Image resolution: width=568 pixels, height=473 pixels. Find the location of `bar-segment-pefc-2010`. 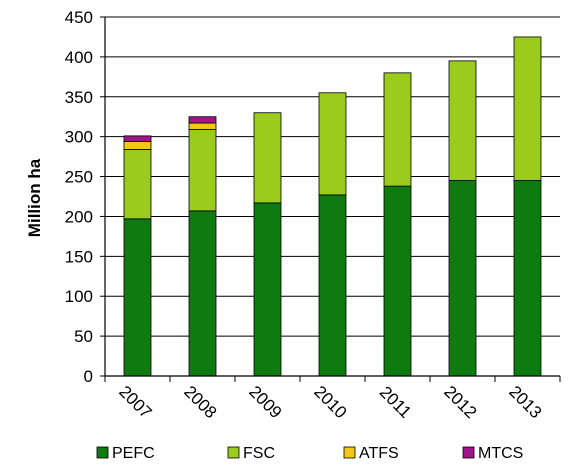

bar-segment-pefc-2010 is located at coordinates (332, 285).